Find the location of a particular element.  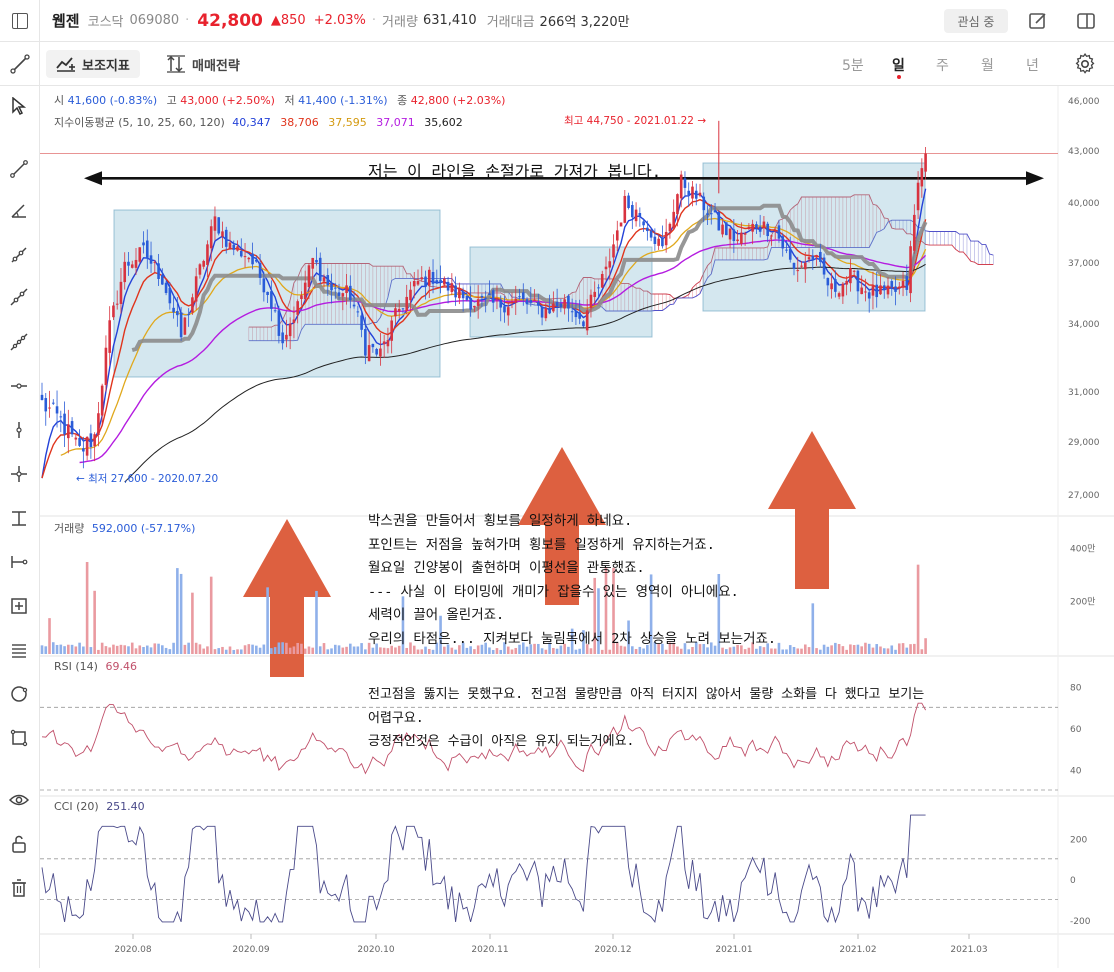

extended-line-tool is located at coordinates (19, 297).